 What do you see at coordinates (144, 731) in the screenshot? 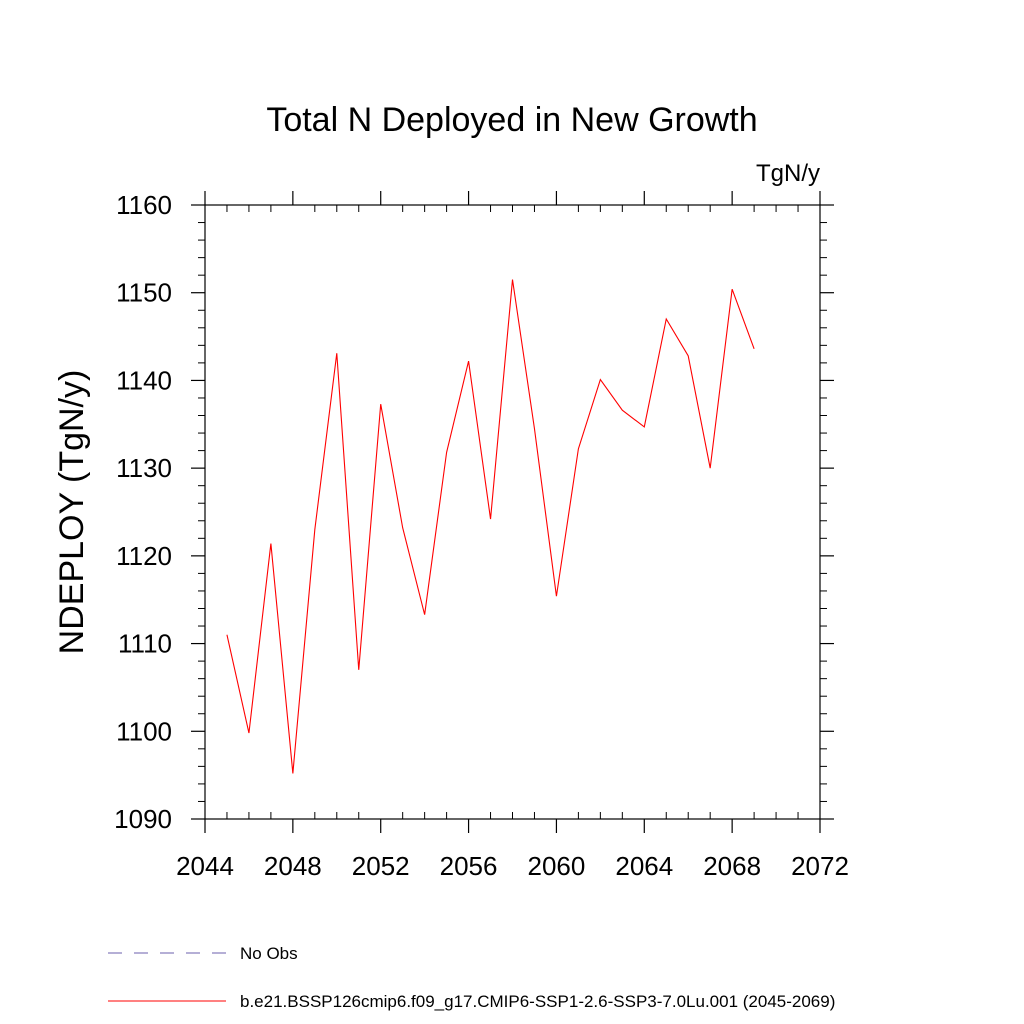
I see `y-tick-label: 1100` at bounding box center [144, 731].